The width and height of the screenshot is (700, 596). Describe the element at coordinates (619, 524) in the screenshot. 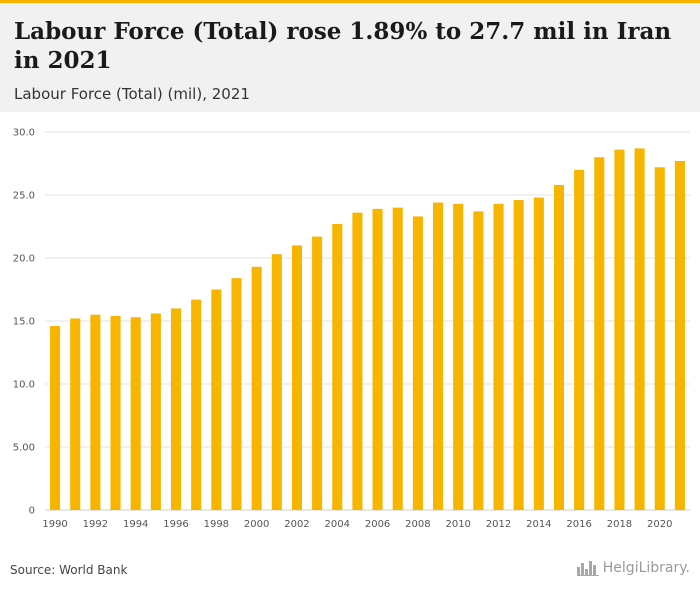

I see `x-tick-label: 2018` at that location.